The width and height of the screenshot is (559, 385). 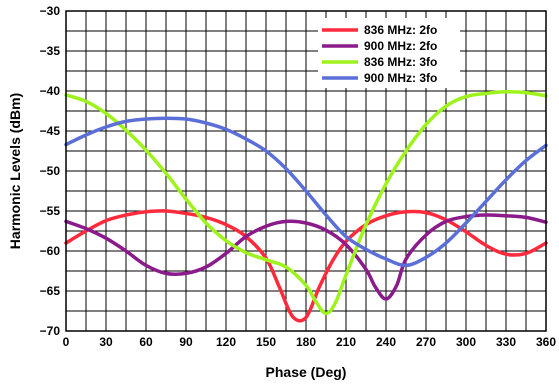 I want to click on y-tick-label: −70, so click(x=50, y=331).